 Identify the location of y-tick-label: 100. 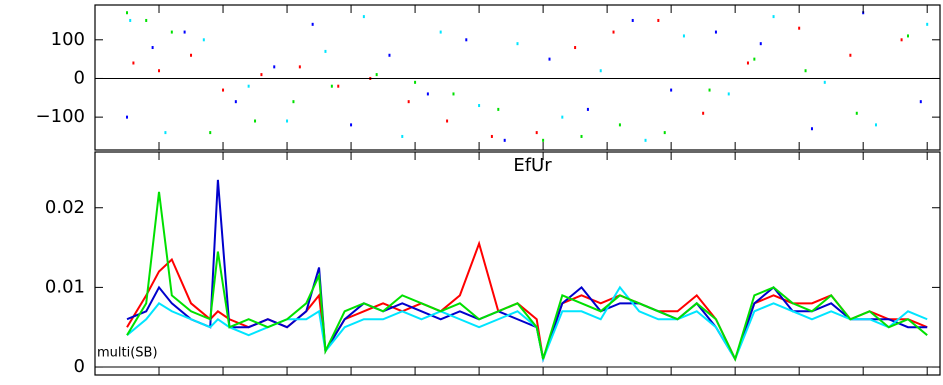
(68, 39).